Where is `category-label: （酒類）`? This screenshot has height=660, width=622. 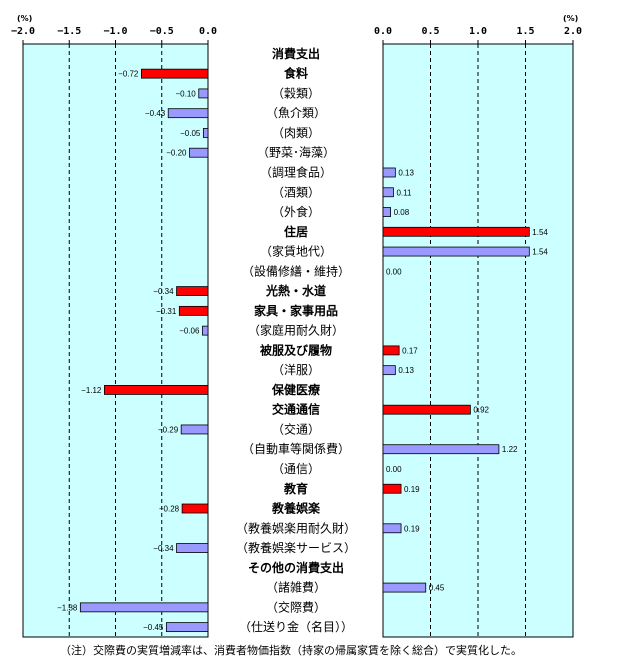 category-label: （酒類） is located at coordinates (296, 192).